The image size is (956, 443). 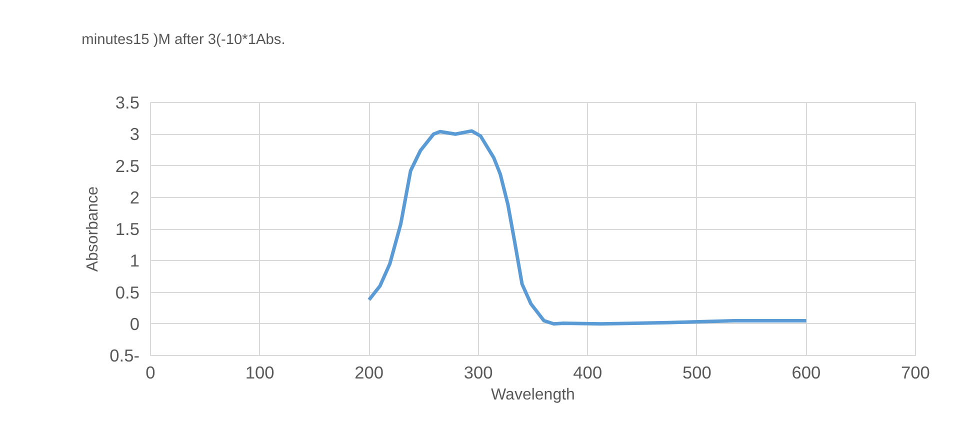 I want to click on x-axis-title: Wavelength, so click(x=533, y=395).